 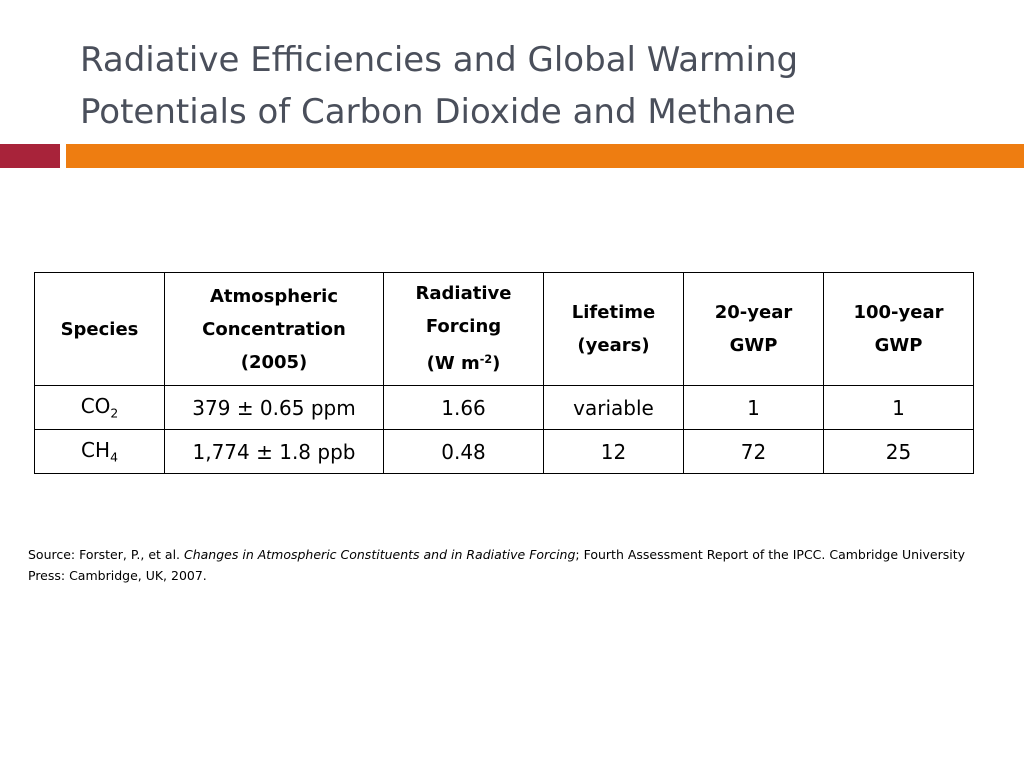 What do you see at coordinates (613, 451) in the screenshot?
I see `cell-lifetime: 12` at bounding box center [613, 451].